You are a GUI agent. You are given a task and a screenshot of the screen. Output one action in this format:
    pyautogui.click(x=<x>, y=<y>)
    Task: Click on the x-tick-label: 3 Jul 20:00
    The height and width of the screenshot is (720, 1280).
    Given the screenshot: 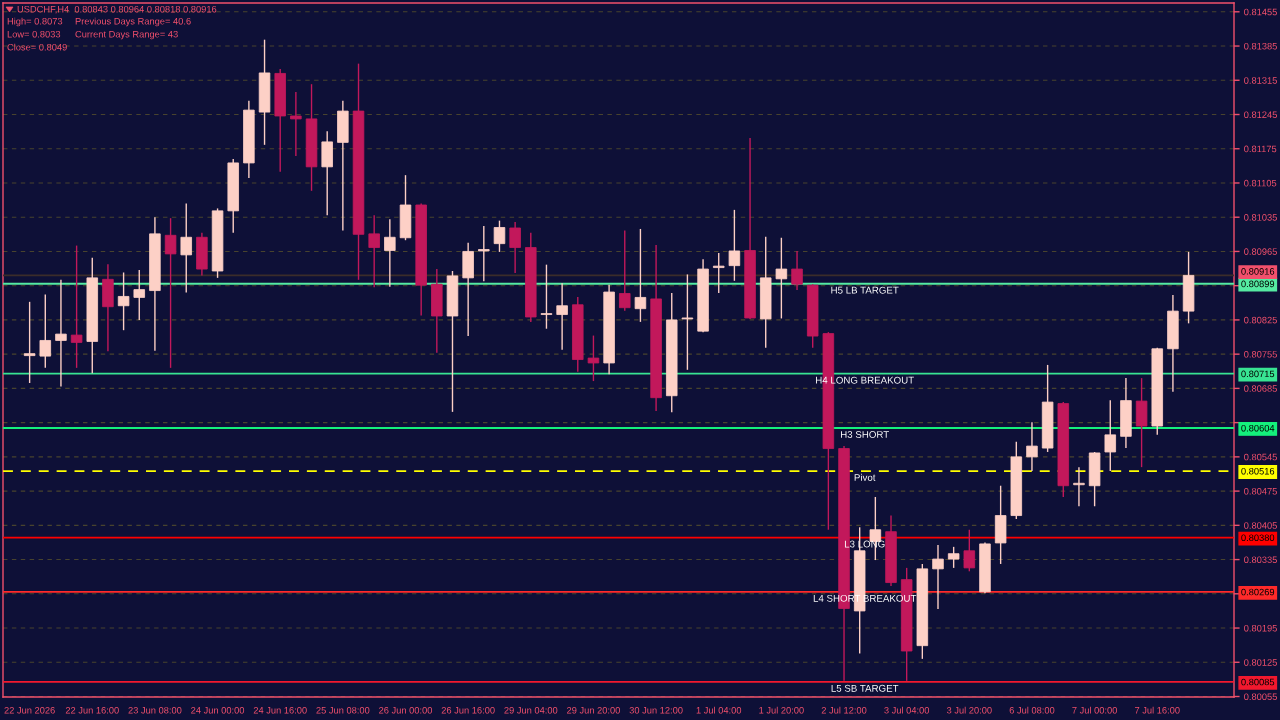 What is the action you would take?
    pyautogui.click(x=969, y=710)
    